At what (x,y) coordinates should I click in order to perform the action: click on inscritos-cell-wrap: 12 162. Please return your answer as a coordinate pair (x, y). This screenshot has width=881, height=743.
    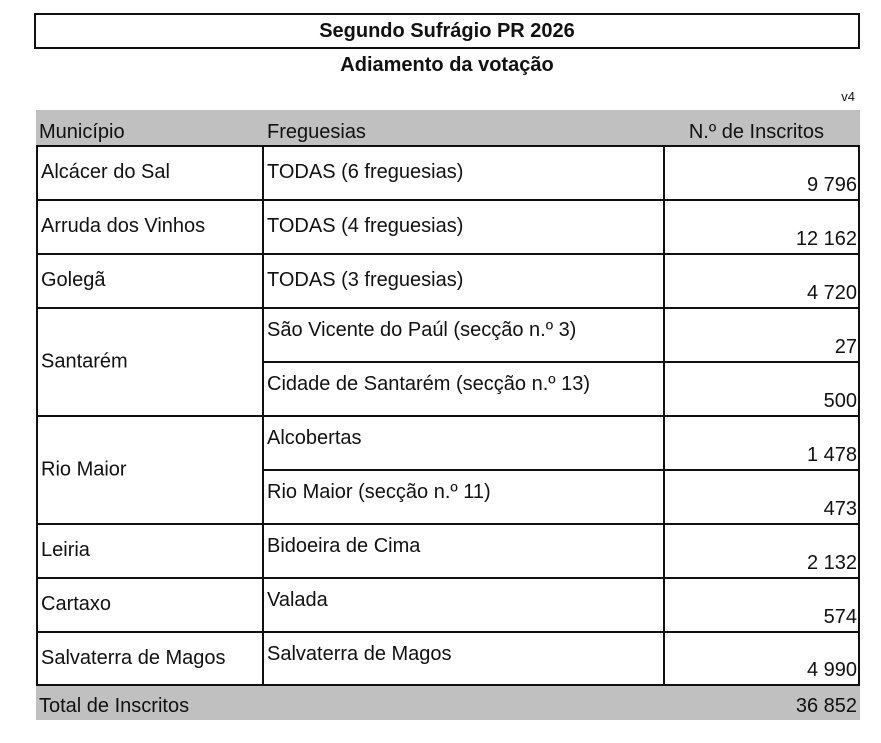
    Looking at the image, I should click on (762, 228).